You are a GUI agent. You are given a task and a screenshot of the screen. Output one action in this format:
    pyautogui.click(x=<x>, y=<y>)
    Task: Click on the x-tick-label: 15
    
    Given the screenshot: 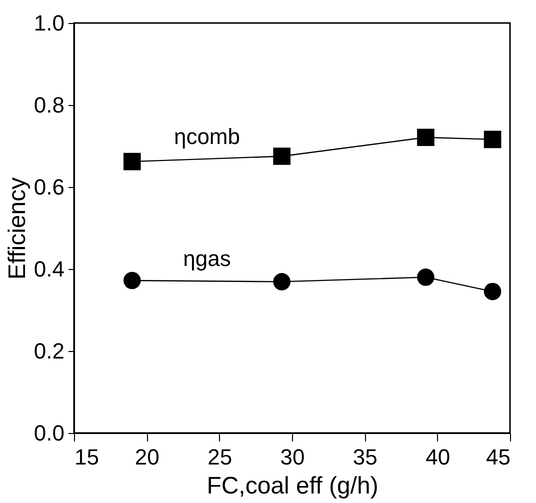 What is the action you would take?
    pyautogui.click(x=86, y=457)
    